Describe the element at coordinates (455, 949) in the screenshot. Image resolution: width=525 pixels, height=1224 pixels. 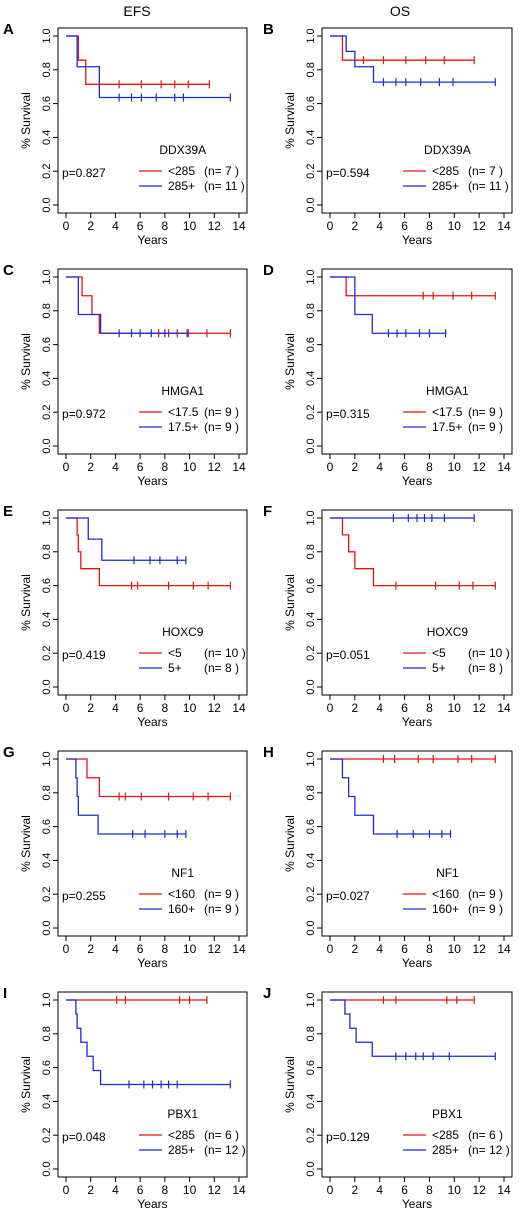
I see `panel-h-x-tick-label: 10` at that location.